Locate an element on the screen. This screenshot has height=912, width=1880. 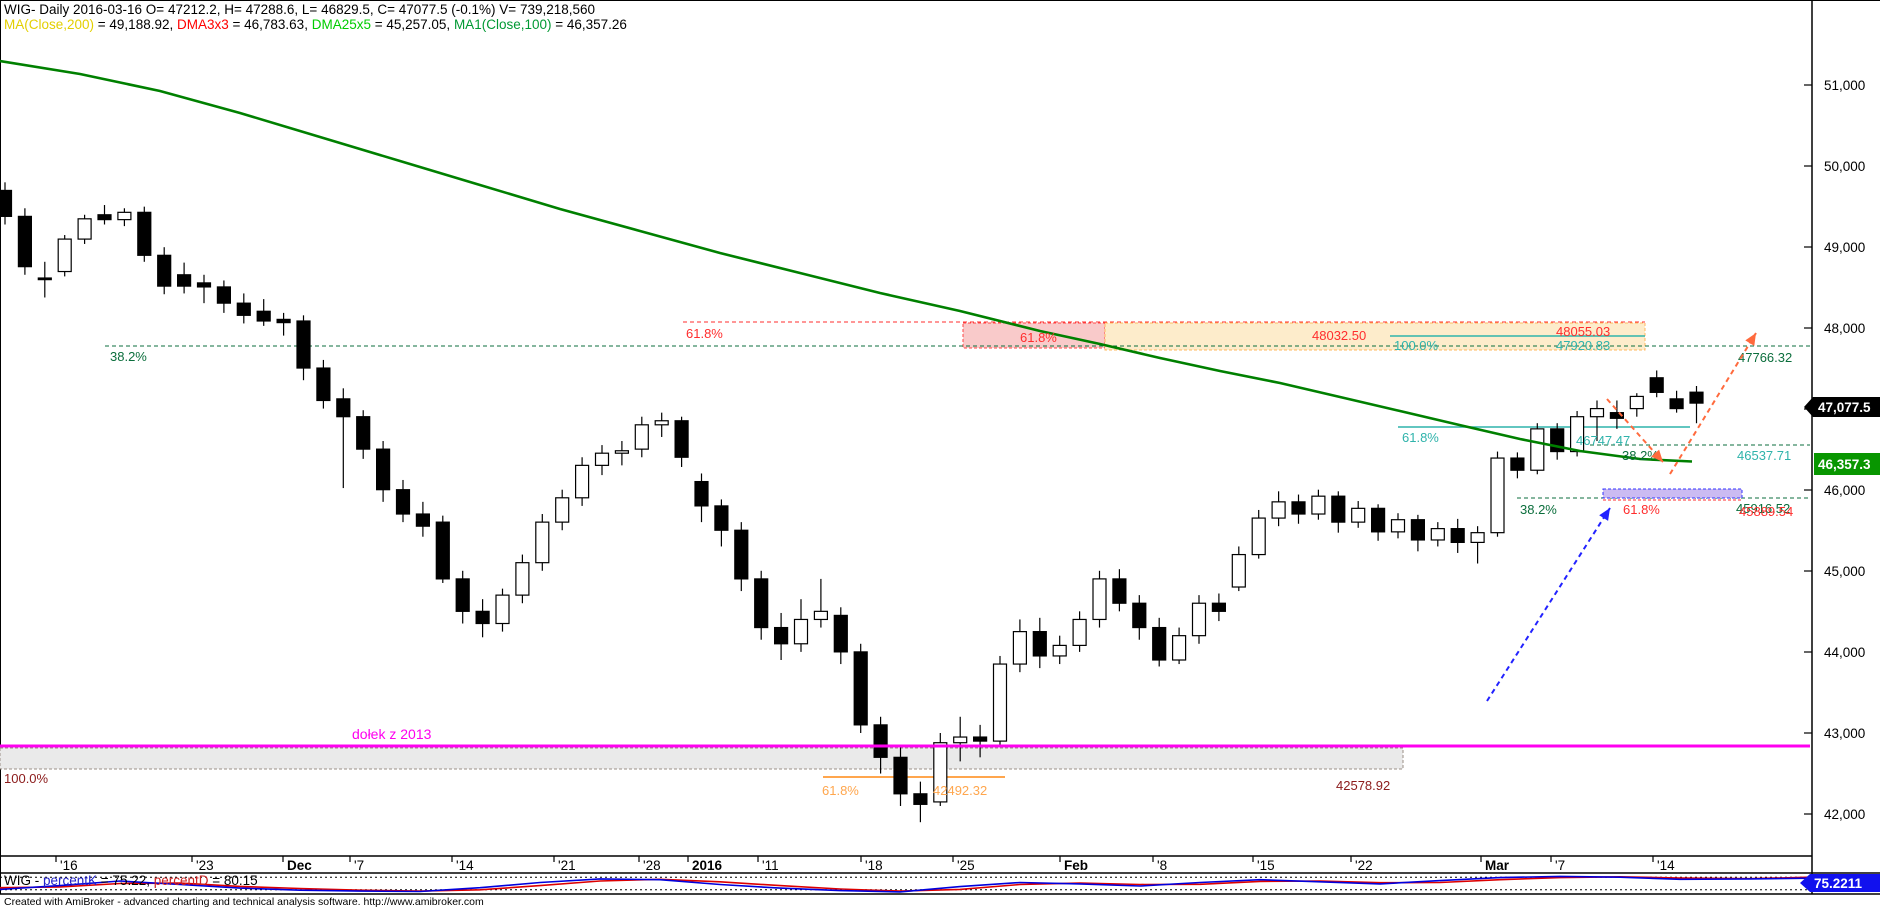
y-axis-label: 50,000 is located at coordinates (1844, 166).